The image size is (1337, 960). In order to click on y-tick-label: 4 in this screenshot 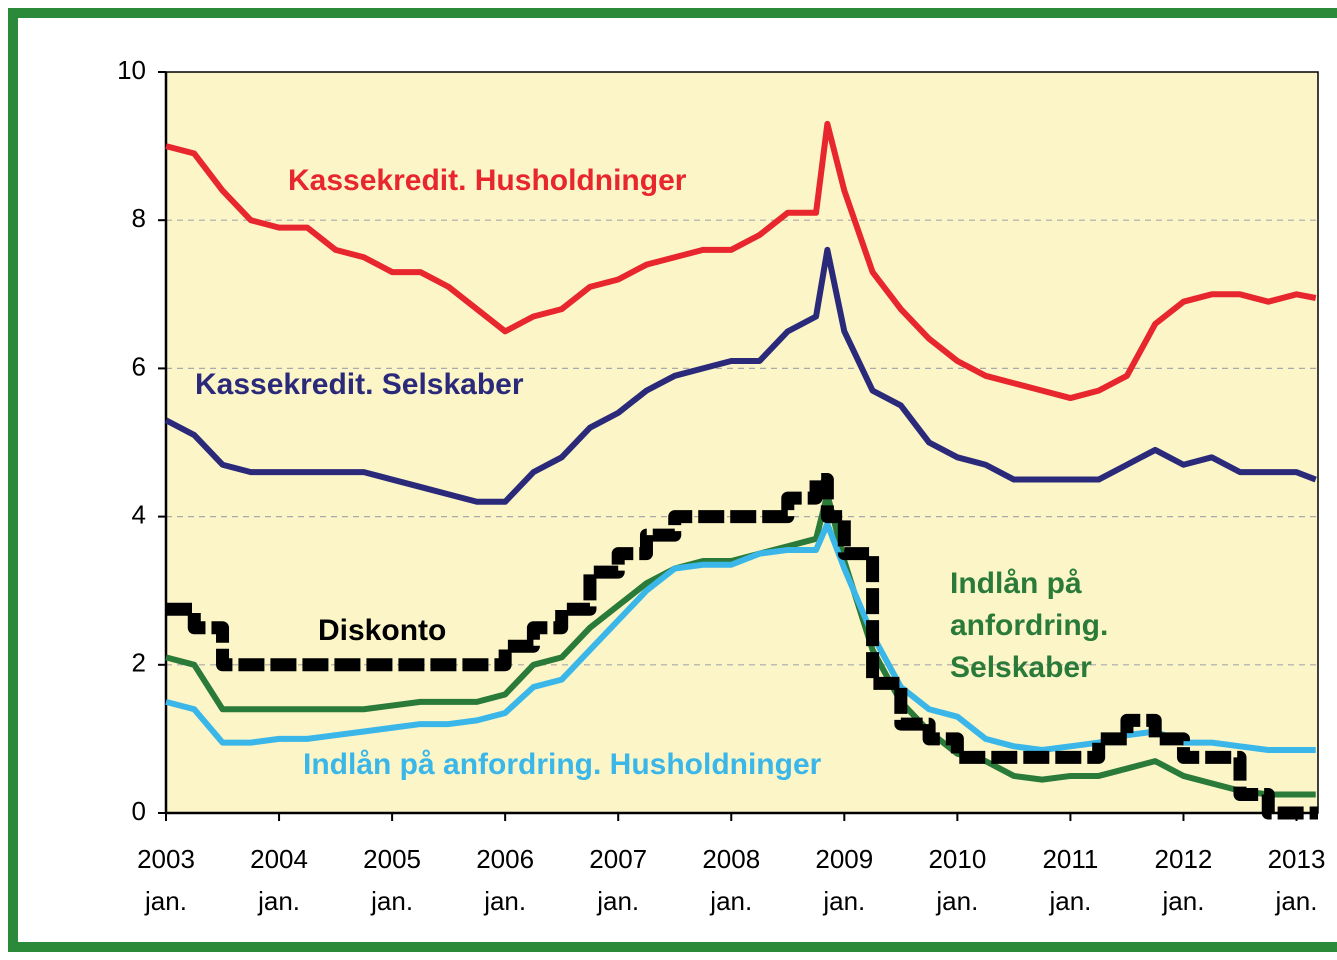, I will do `click(139, 514)`.